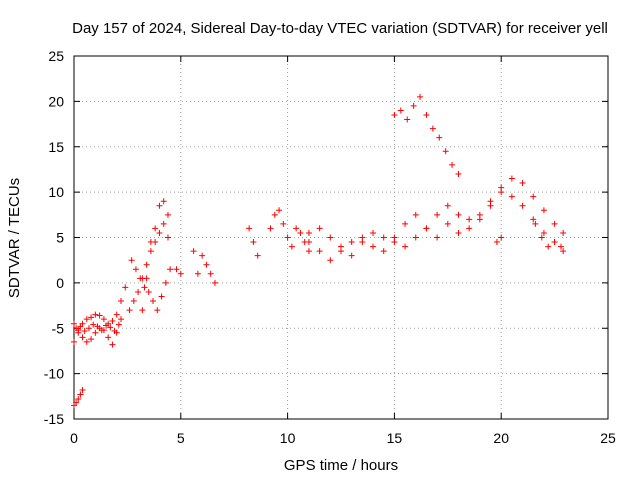 This screenshot has width=640, height=480. I want to click on series-early-low, so click(78, 397).